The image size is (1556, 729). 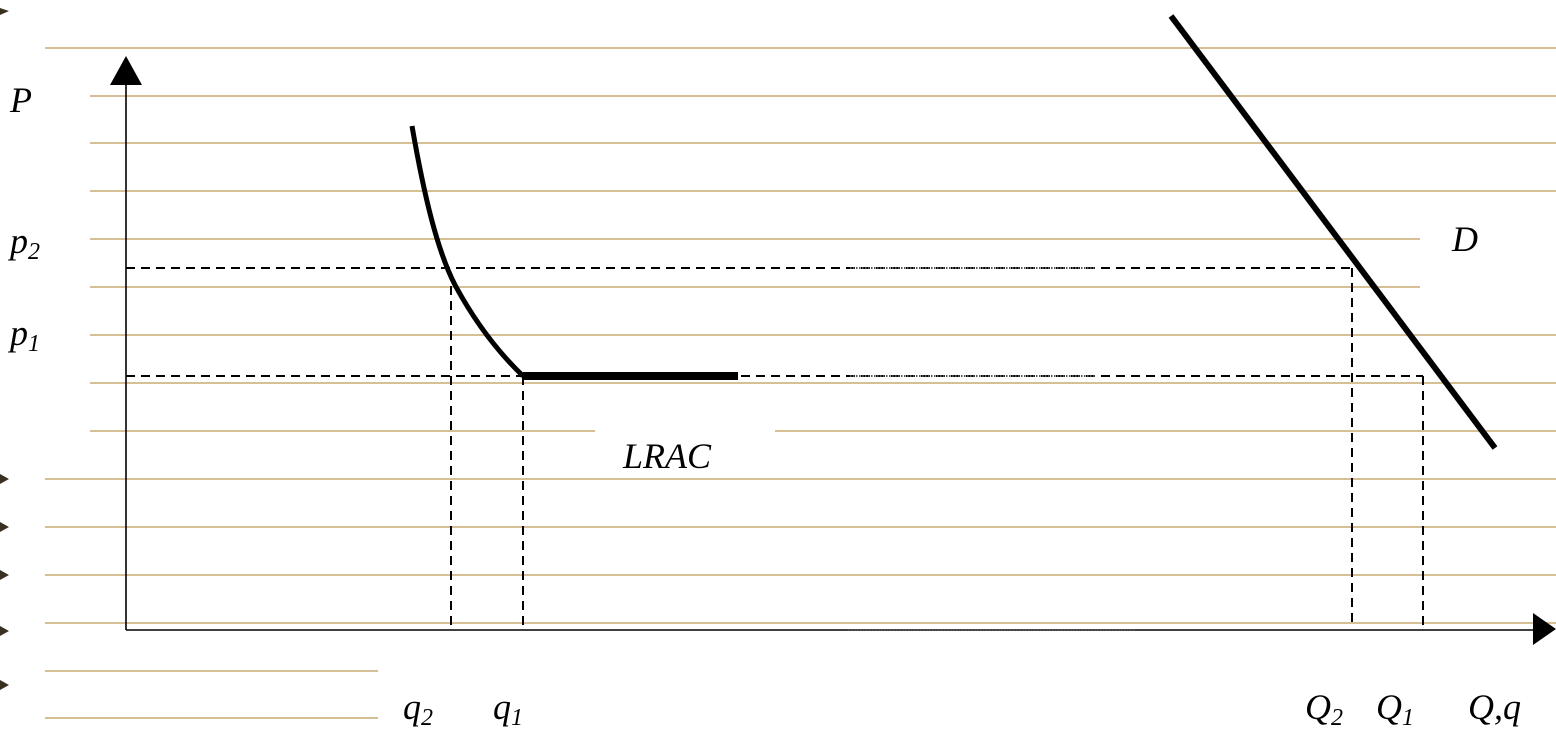 I want to click on x-axis-arrow-icon, so click(x=1544, y=629).